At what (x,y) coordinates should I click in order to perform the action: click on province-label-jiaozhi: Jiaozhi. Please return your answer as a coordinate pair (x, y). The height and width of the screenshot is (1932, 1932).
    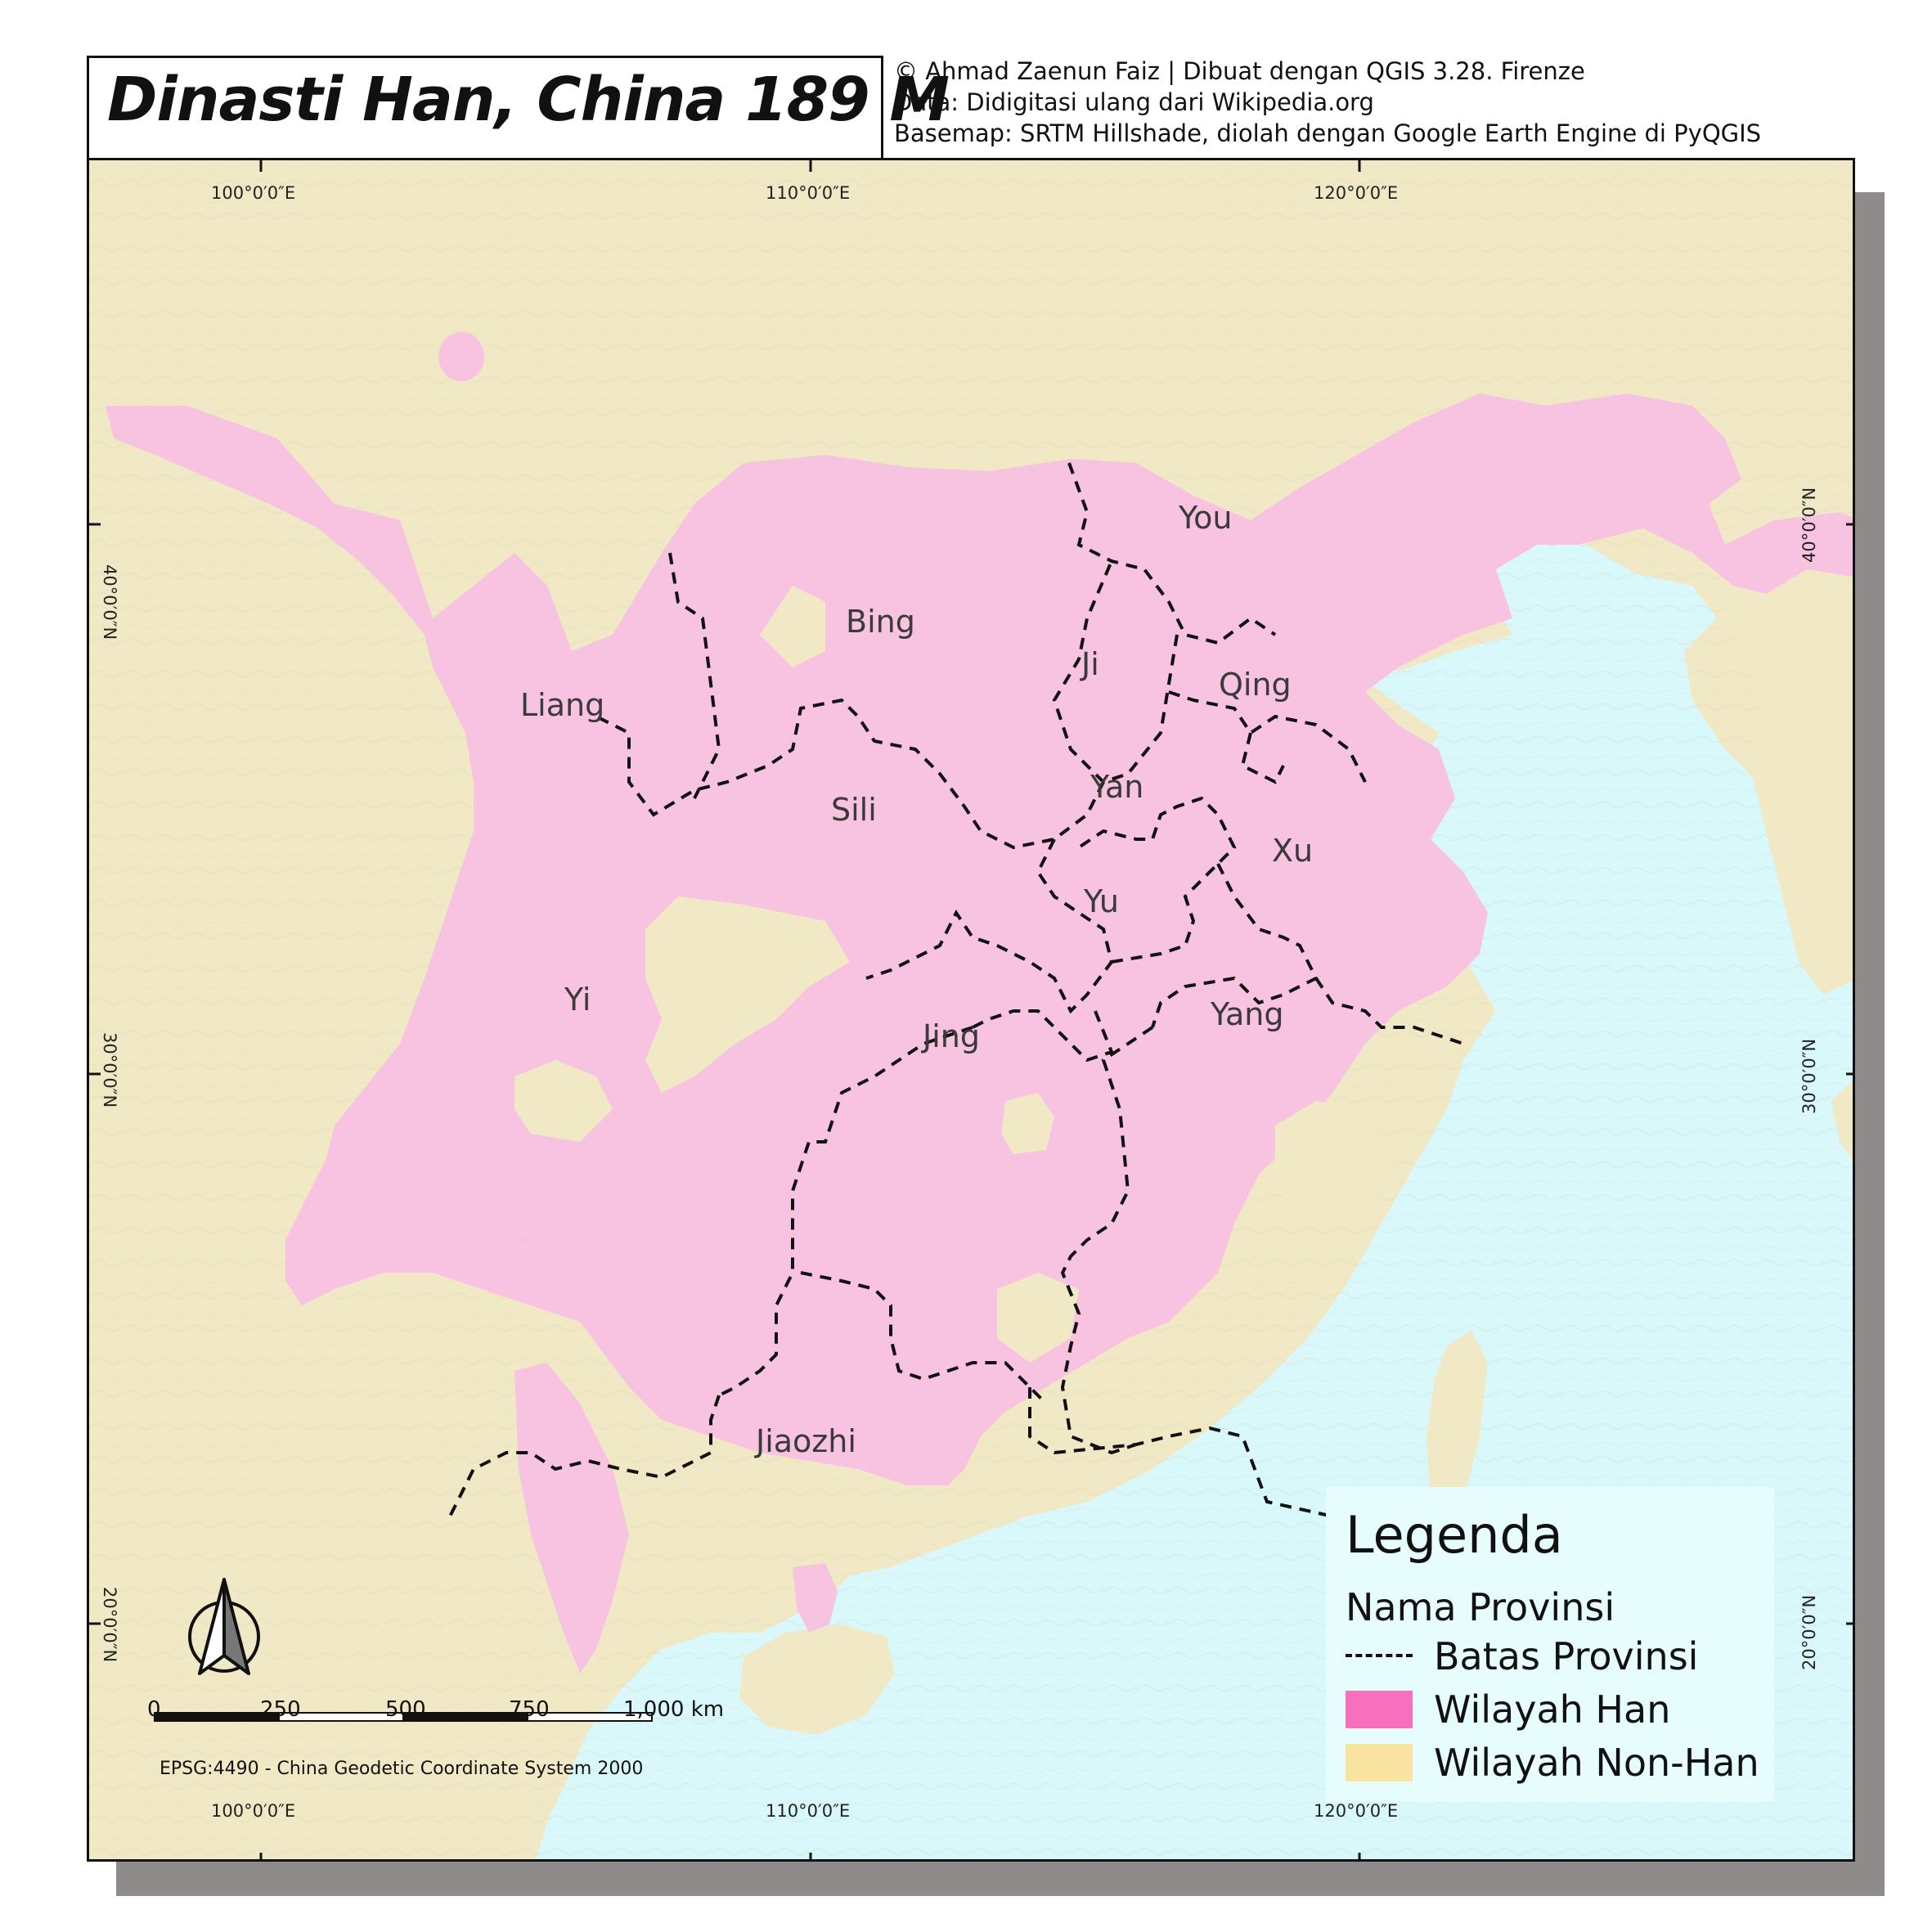
    Looking at the image, I should click on (806, 1441).